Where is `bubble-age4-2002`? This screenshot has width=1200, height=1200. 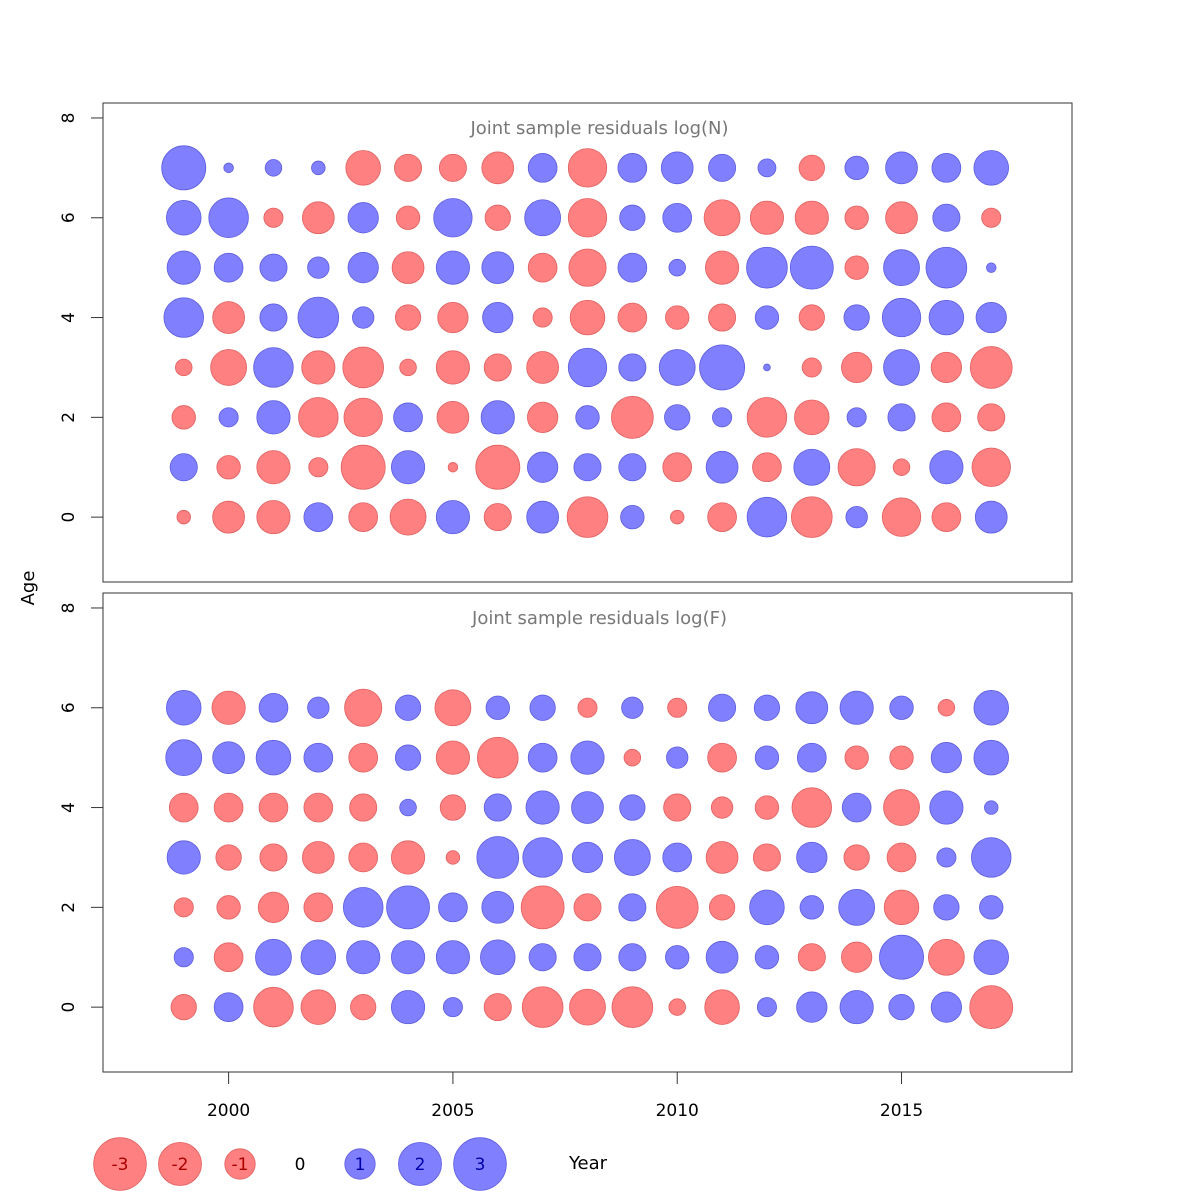 bubble-age4-2002 is located at coordinates (318, 807).